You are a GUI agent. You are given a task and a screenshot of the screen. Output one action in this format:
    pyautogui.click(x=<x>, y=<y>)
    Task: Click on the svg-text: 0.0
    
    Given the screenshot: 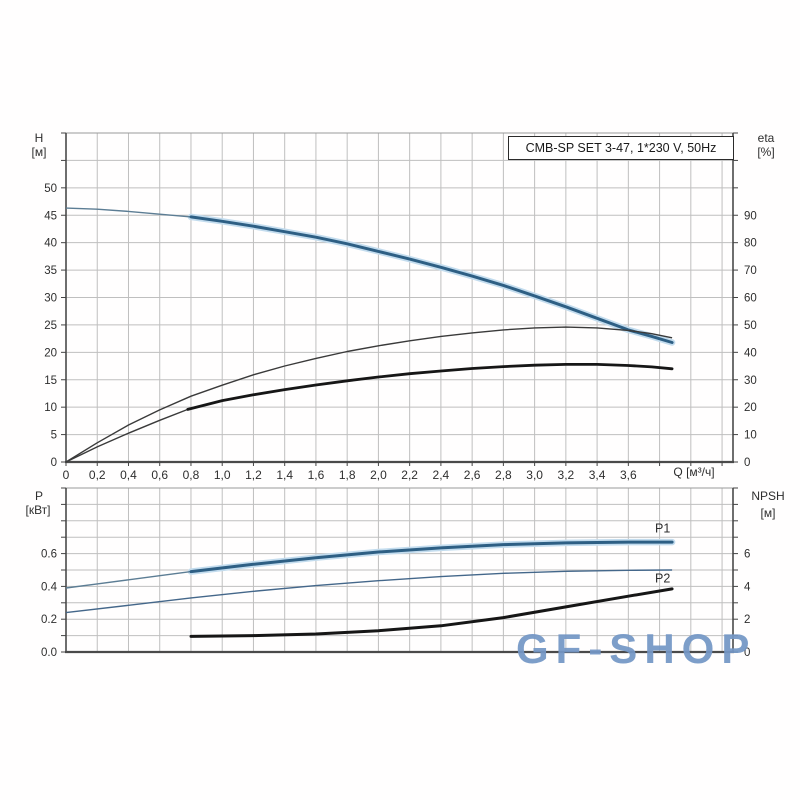 What is the action you would take?
    pyautogui.click(x=49, y=653)
    